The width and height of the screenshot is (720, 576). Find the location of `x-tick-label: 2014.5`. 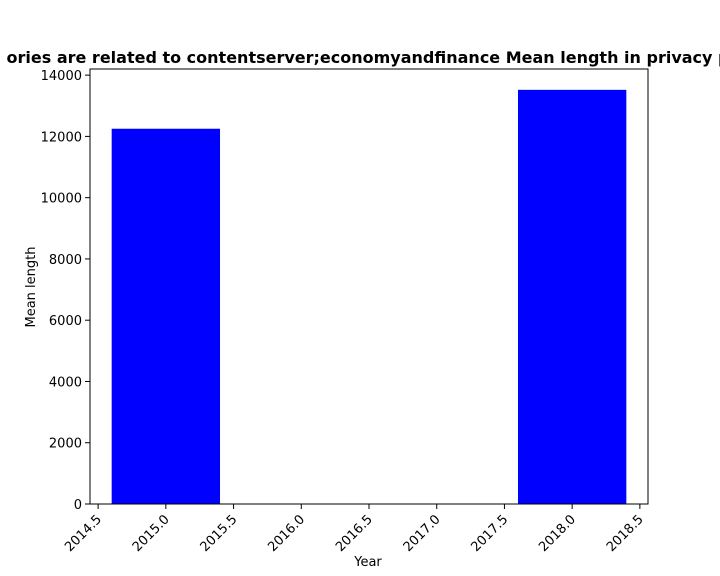

x-tick-label: 2014.5 is located at coordinates (83, 533).